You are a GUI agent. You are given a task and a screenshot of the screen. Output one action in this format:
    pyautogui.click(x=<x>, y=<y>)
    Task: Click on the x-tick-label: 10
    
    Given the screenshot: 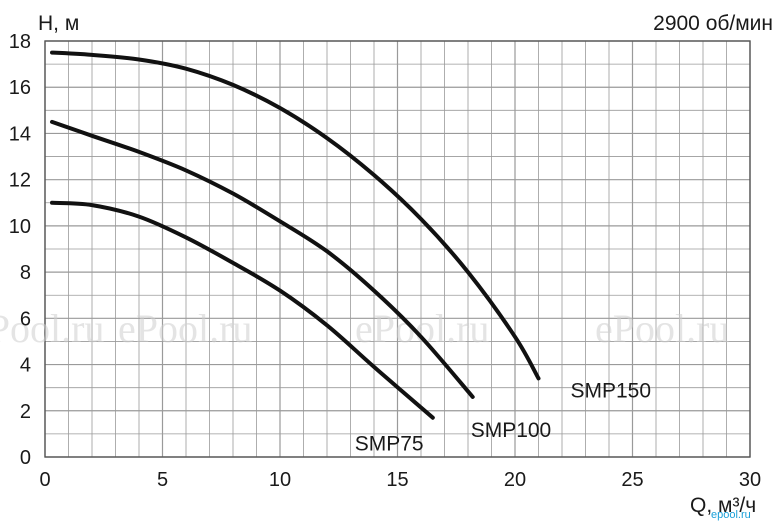 What is the action you would take?
    pyautogui.click(x=280, y=480)
    